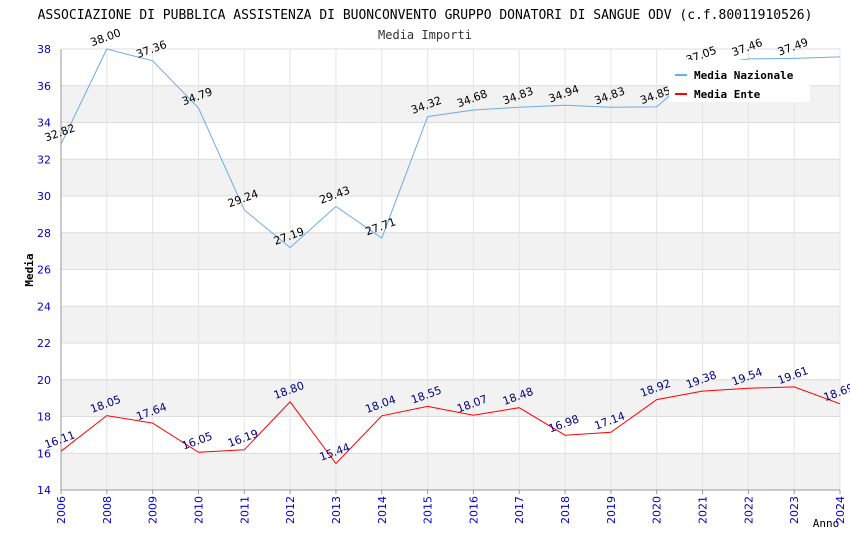 The image size is (850, 550). I want to click on chart-subtitle: Media Importi, so click(425, 35).